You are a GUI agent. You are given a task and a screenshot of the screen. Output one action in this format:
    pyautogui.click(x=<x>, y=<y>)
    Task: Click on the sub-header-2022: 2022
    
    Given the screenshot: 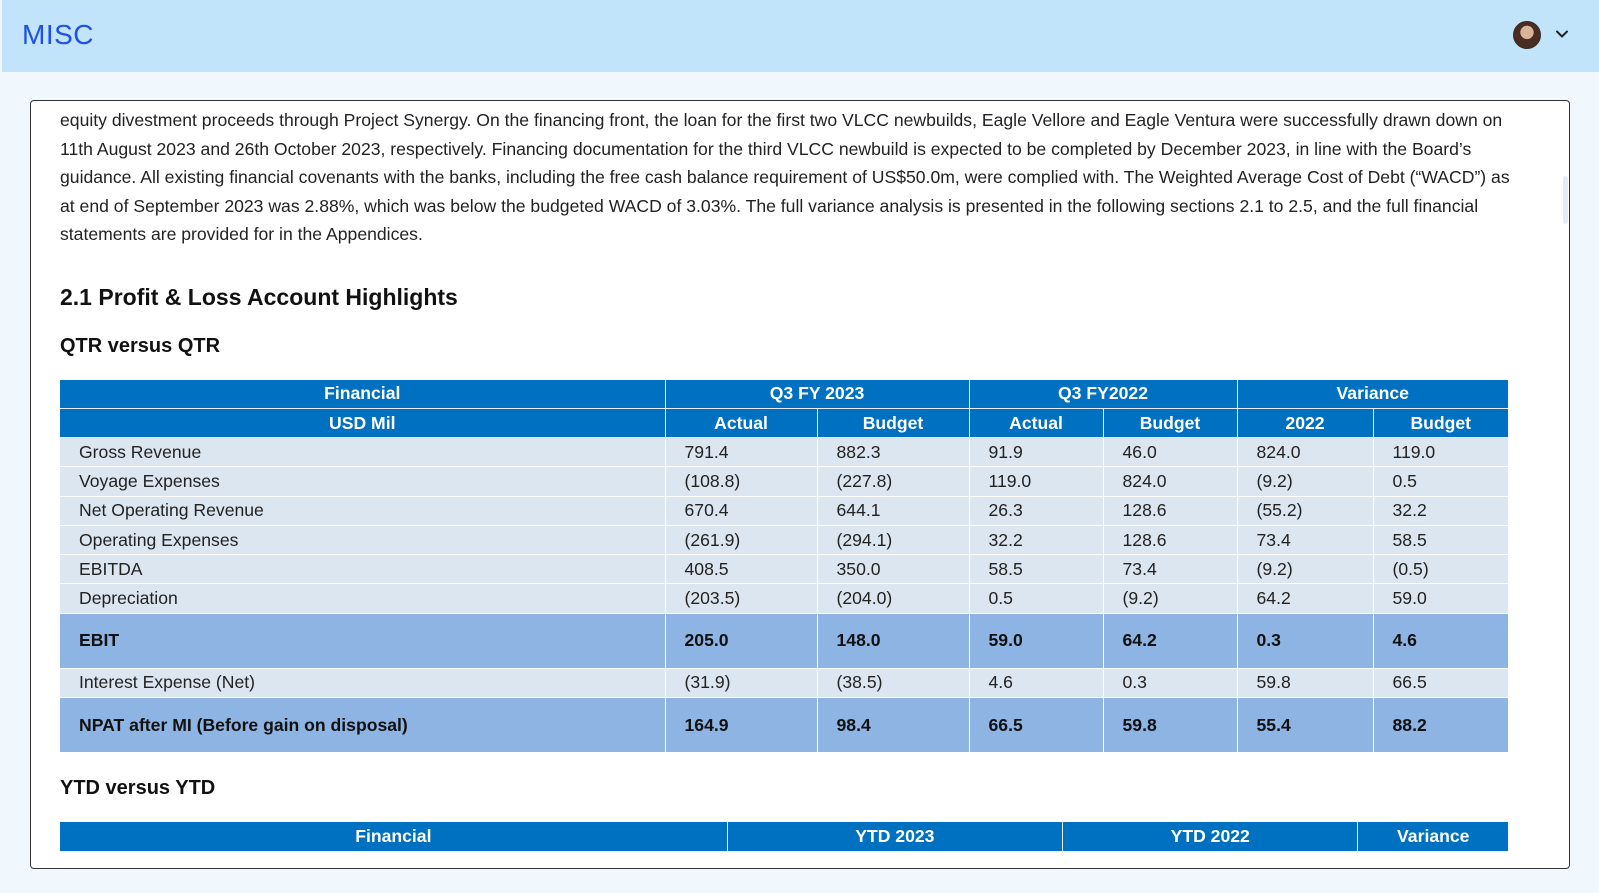 What is the action you would take?
    pyautogui.click(x=1305, y=423)
    